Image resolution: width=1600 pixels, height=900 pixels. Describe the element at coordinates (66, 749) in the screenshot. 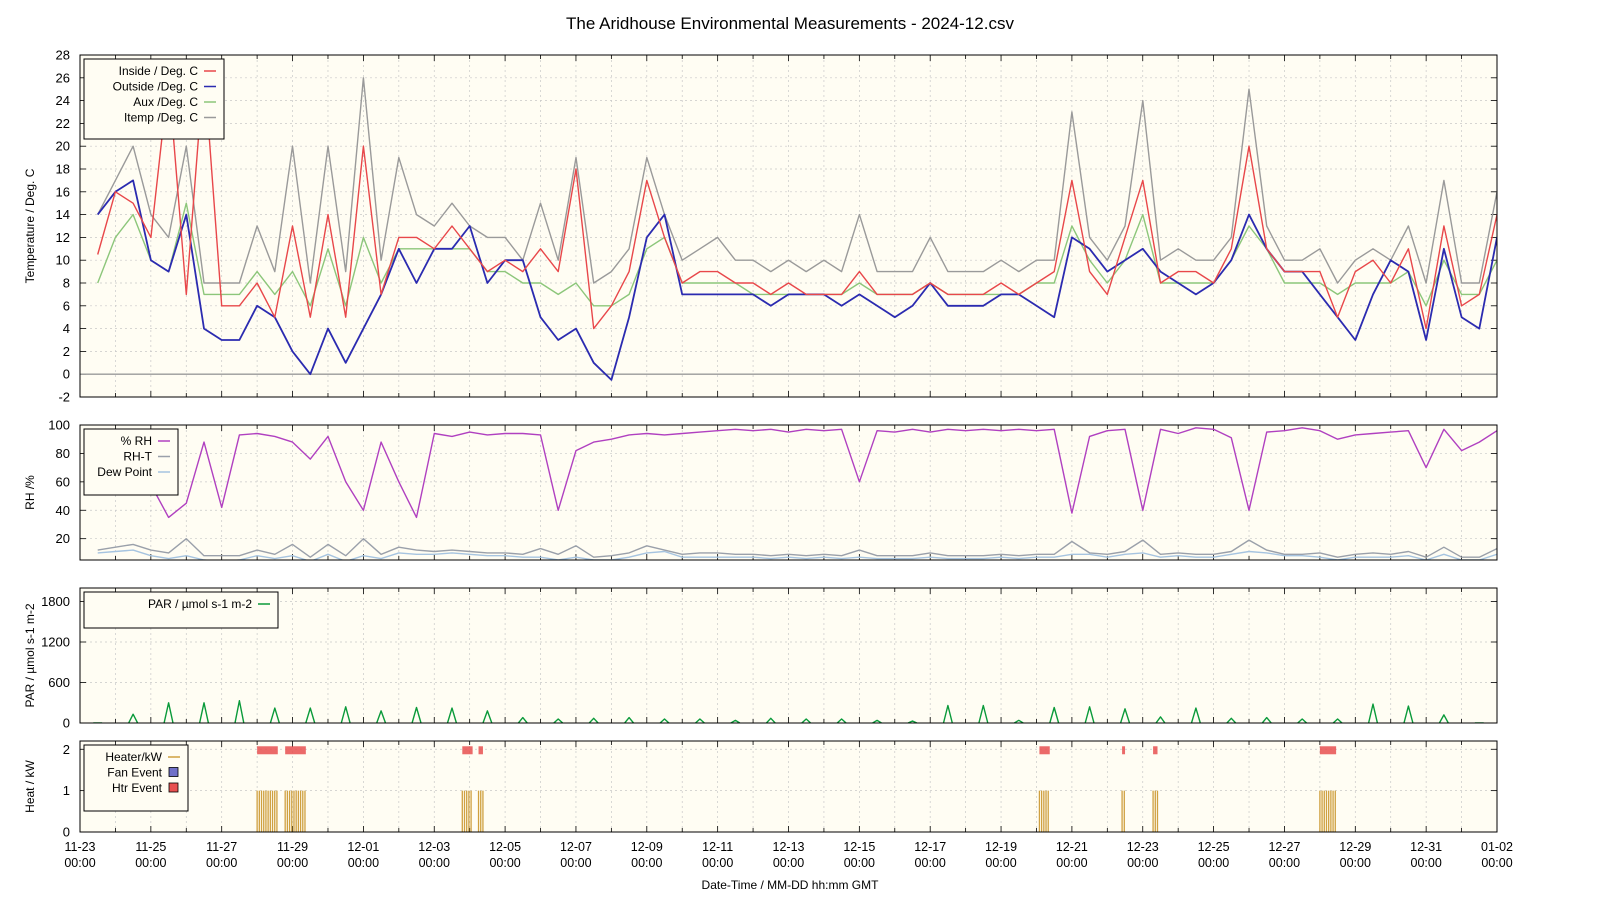

I see `y-tick-label: 2` at that location.